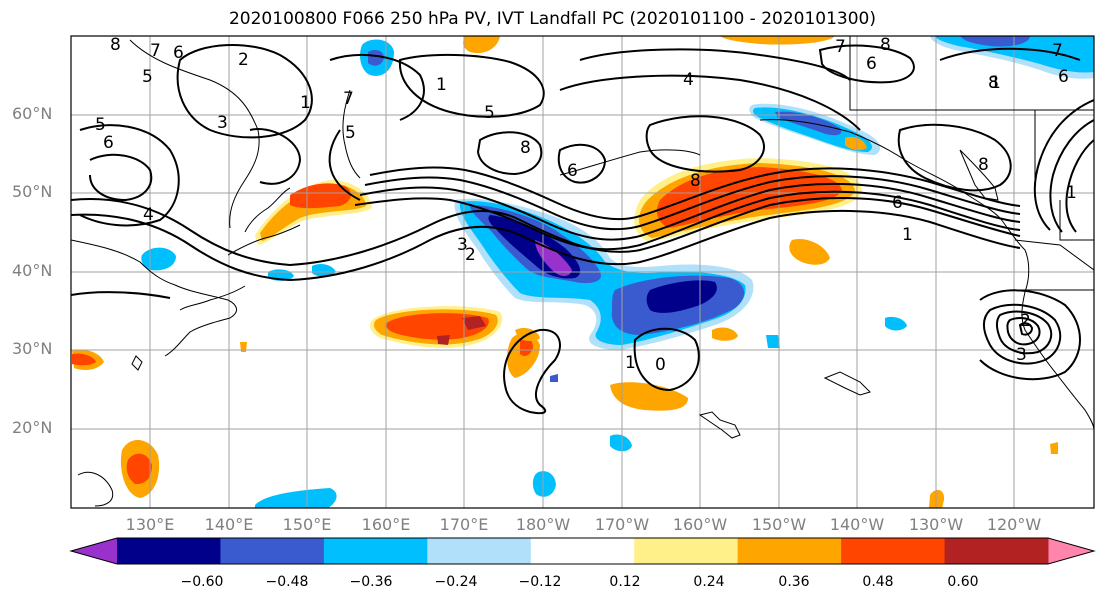  I want to click on colorbar-tick-label: 0.24, so click(709, 582).